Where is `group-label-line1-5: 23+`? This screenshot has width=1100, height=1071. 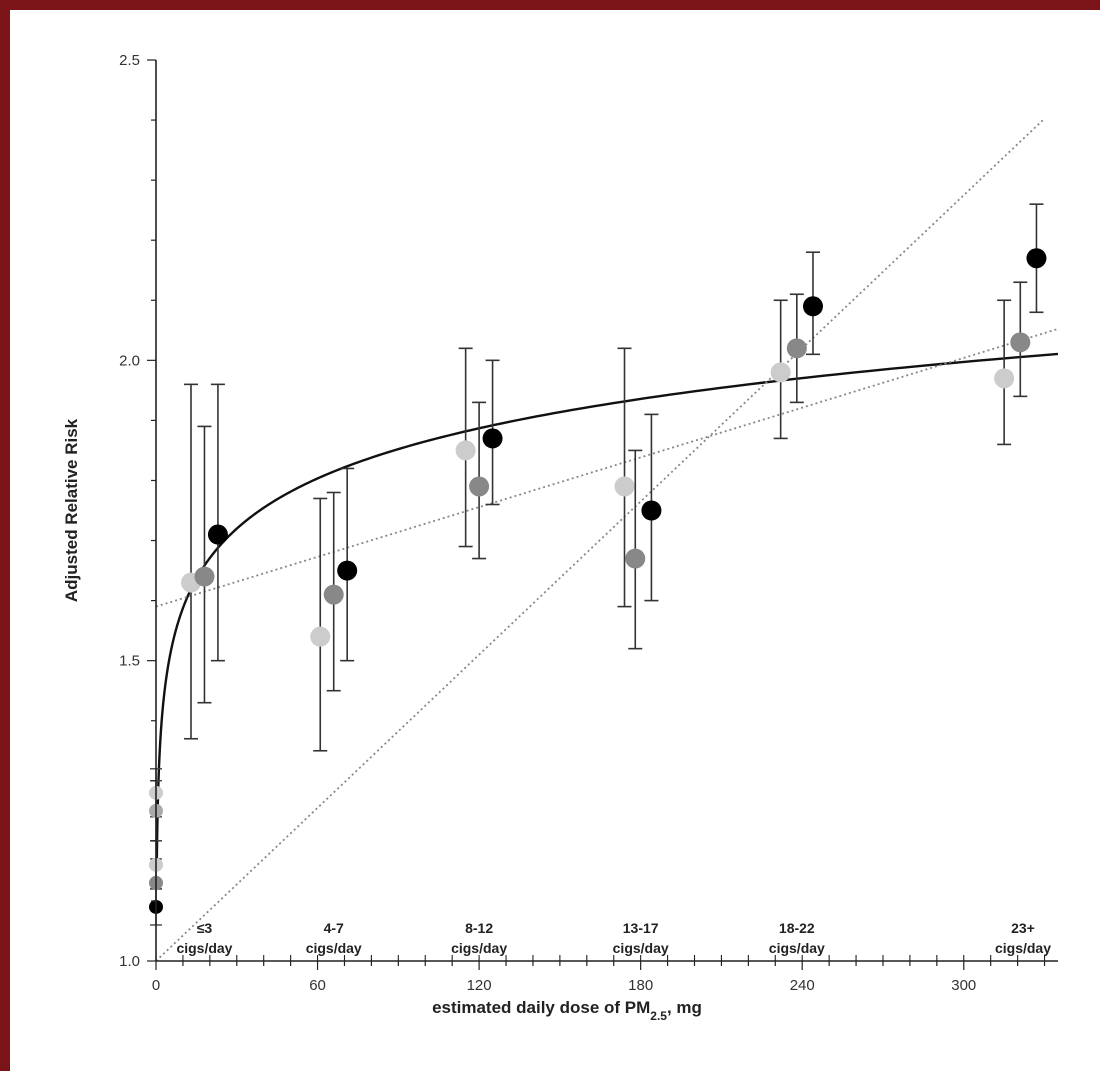
group-label-line1-5: 23+ is located at coordinates (1023, 928).